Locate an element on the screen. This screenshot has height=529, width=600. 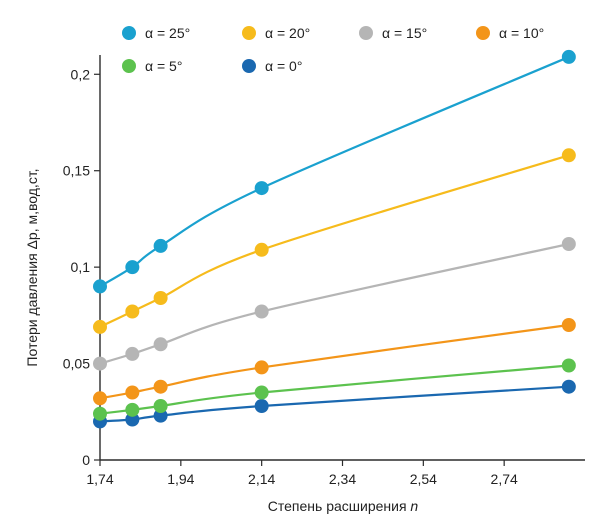
x-tick-label: 2,74 is located at coordinates (504, 479).